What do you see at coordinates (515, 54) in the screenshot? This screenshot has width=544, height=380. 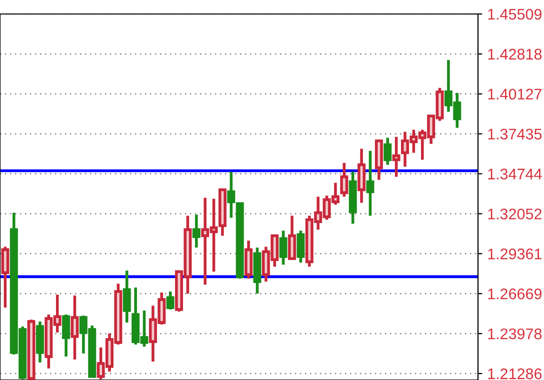 I see `y-tick-label: 1.42818` at bounding box center [515, 54].